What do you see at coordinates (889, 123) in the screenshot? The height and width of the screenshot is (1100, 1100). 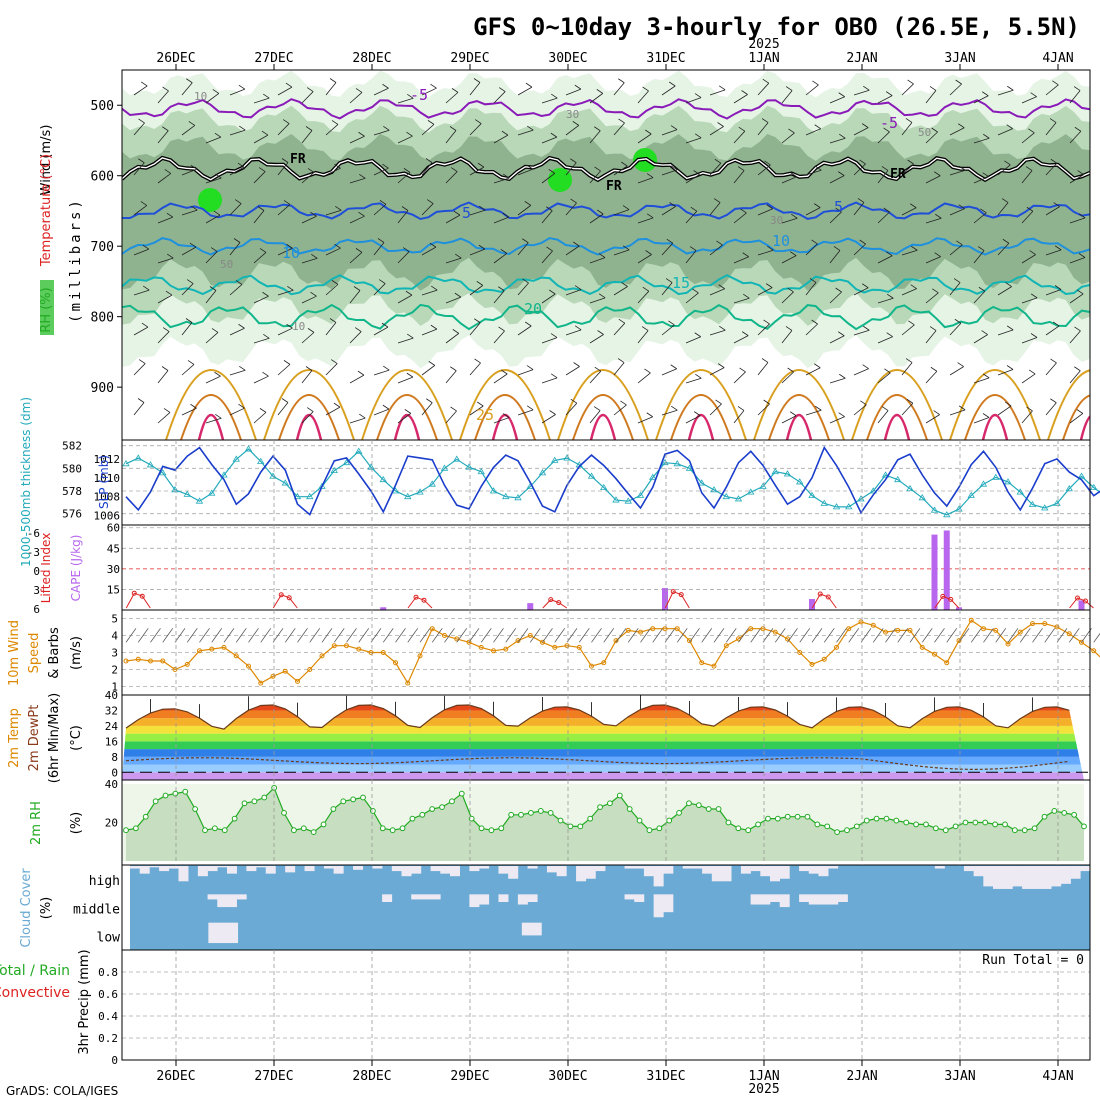 I see `temp-contour-label: -5` at bounding box center [889, 123].